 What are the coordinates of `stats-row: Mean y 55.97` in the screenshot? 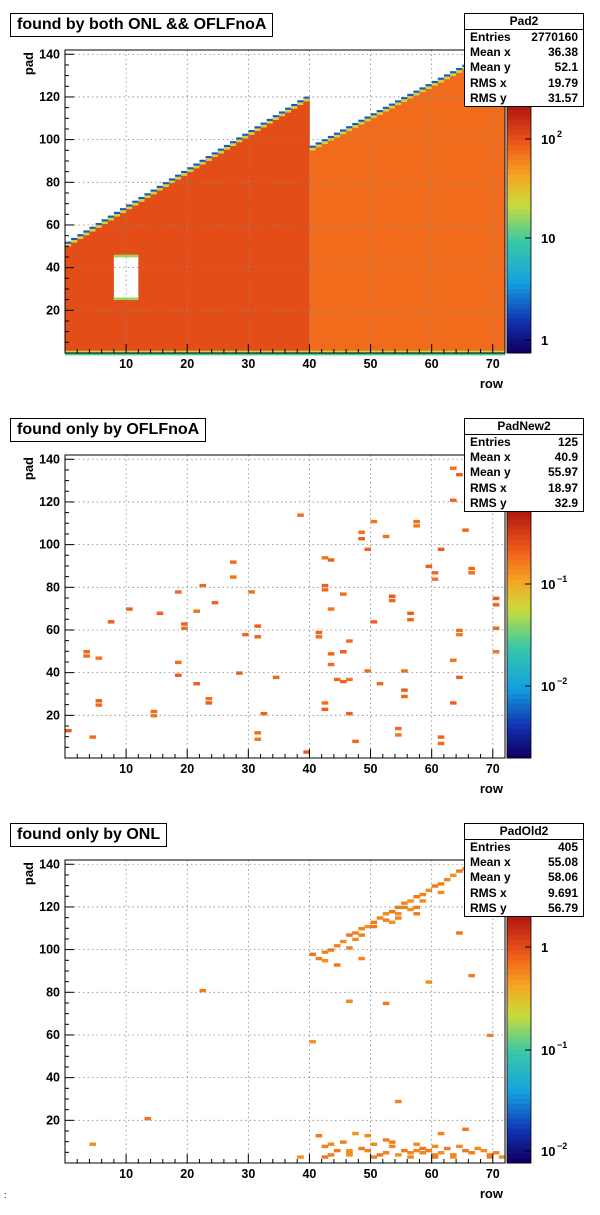 It's located at (524, 472).